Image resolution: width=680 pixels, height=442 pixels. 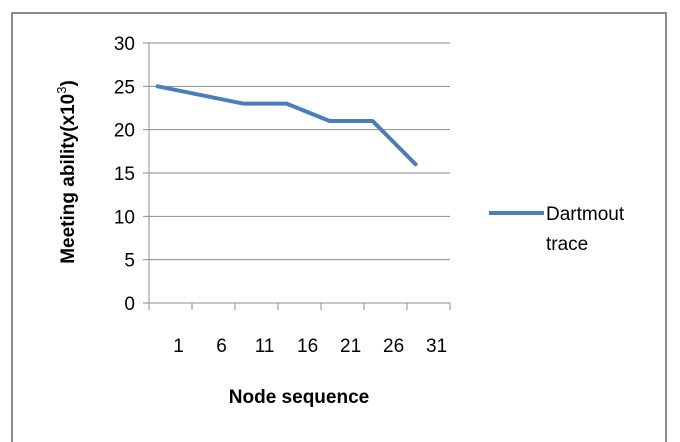 I want to click on y-tick-label: 20, so click(x=124, y=131).